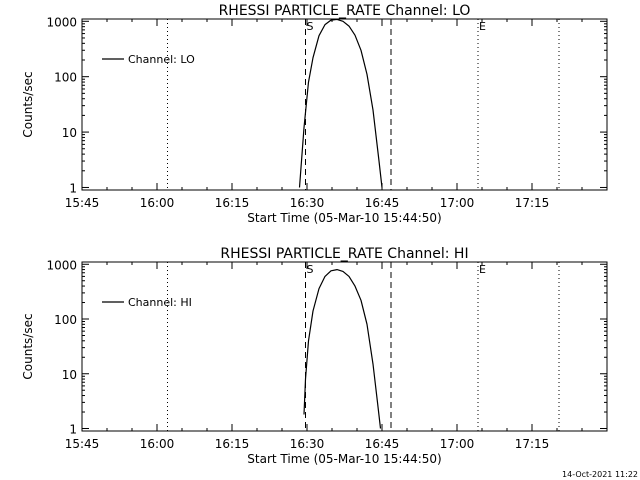  Describe the element at coordinates (28, 104) in the screenshot. I see `chart-1-y-axis-label: Counts/sec` at that location.